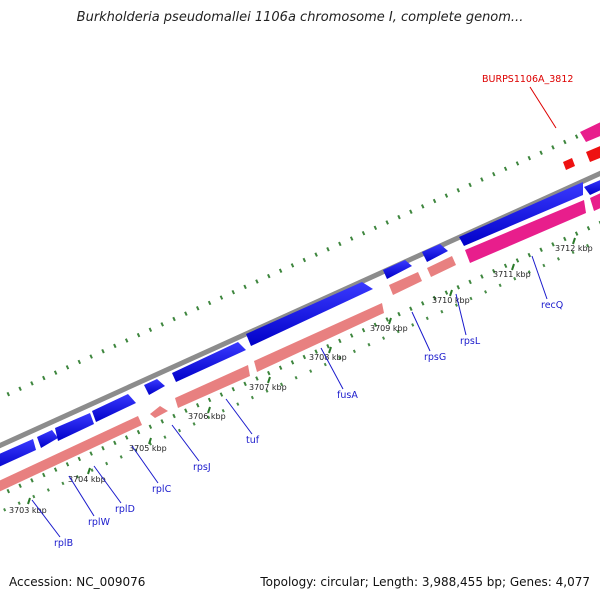  Describe the element at coordinates (125, 509) in the screenshot. I see `gene-label: rplD` at that location.